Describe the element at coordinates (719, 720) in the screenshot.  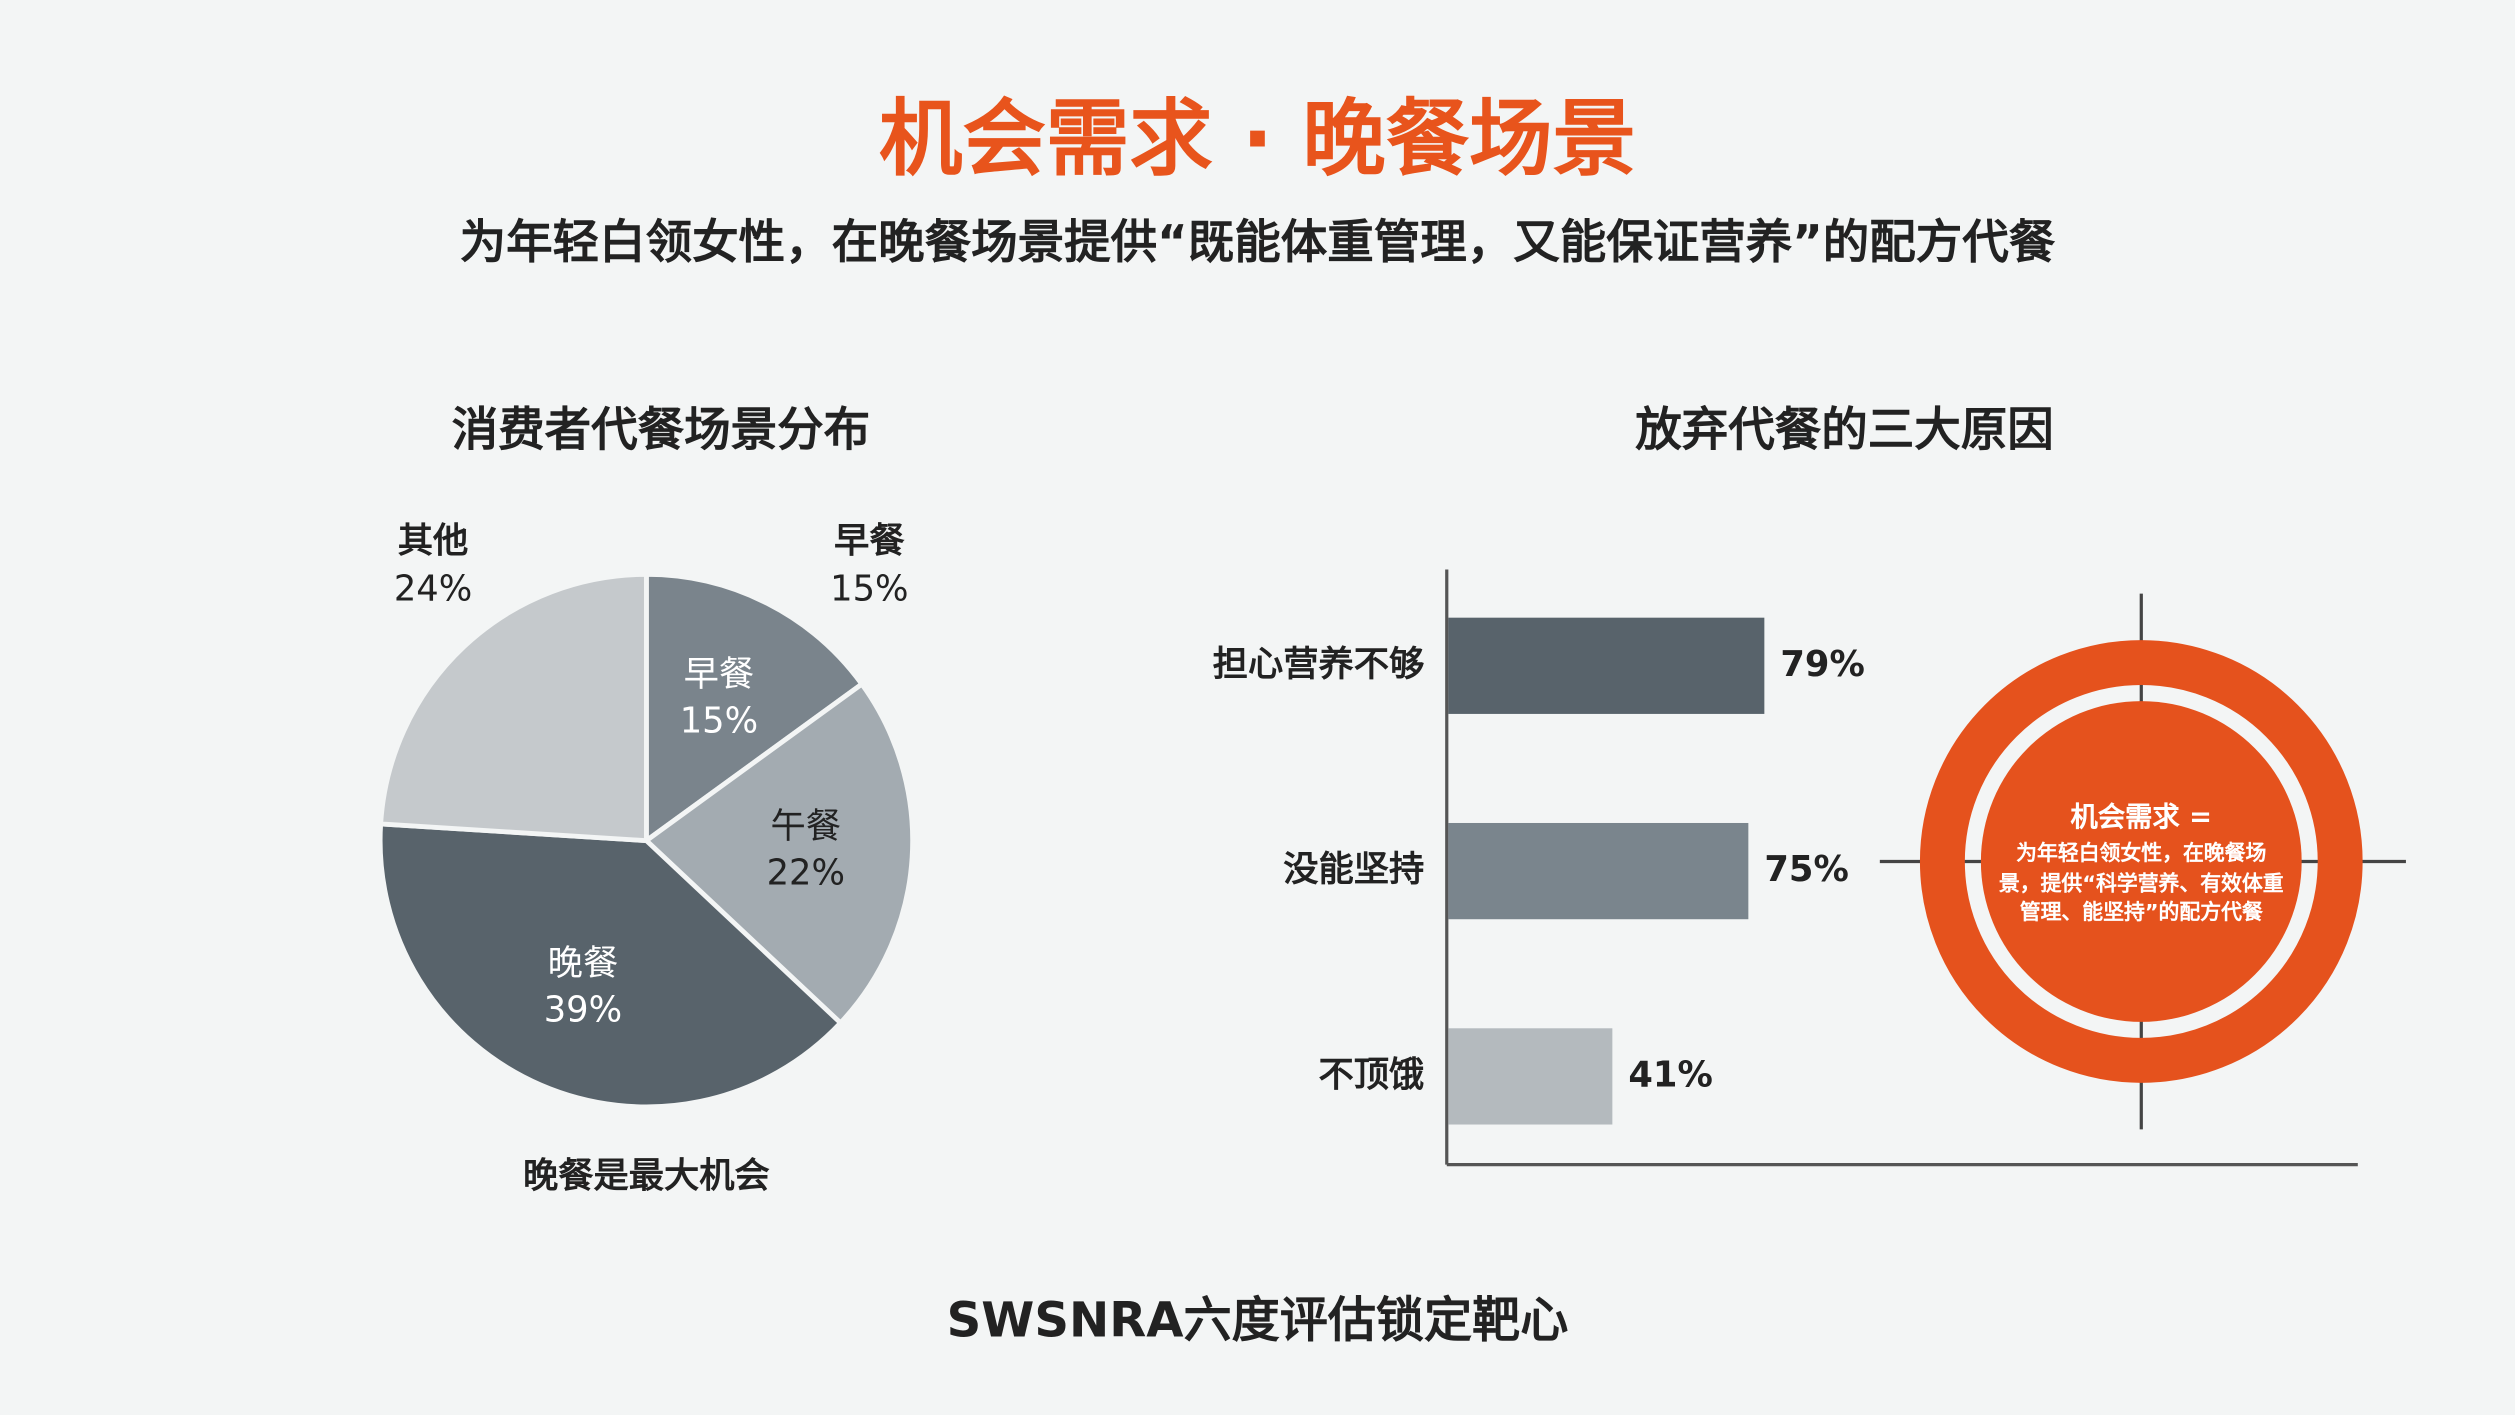
I see `slice-value: 15%` at that location.